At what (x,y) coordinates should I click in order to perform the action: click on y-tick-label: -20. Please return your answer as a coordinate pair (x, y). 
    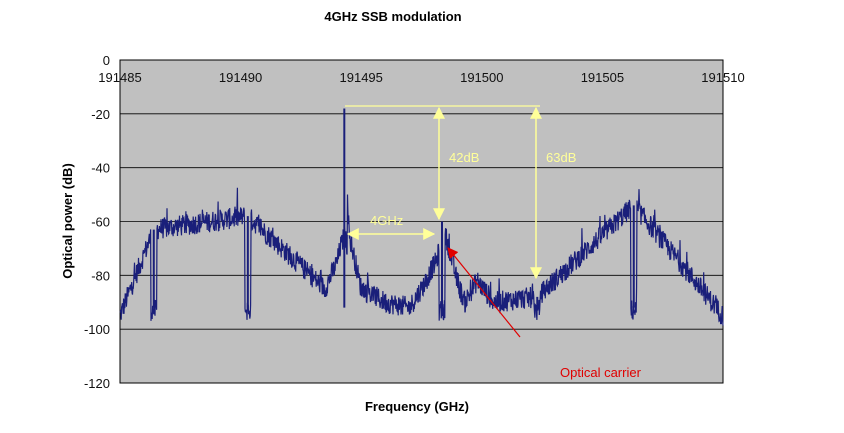
    Looking at the image, I should click on (100, 114).